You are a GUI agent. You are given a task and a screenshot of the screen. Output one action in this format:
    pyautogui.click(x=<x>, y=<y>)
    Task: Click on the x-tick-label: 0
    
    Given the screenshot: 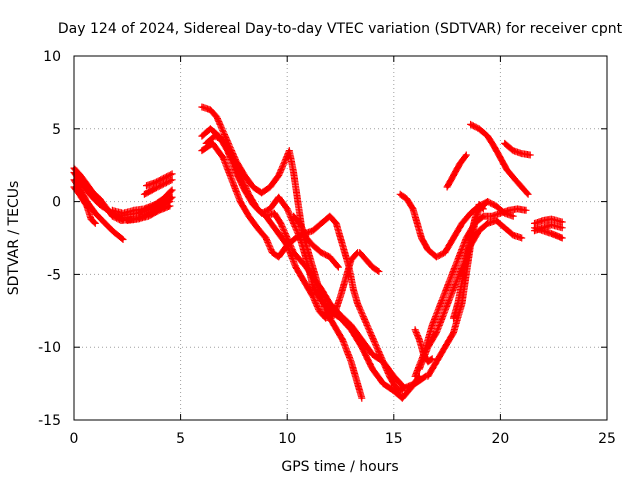 What is the action you would take?
    pyautogui.click(x=74, y=439)
    